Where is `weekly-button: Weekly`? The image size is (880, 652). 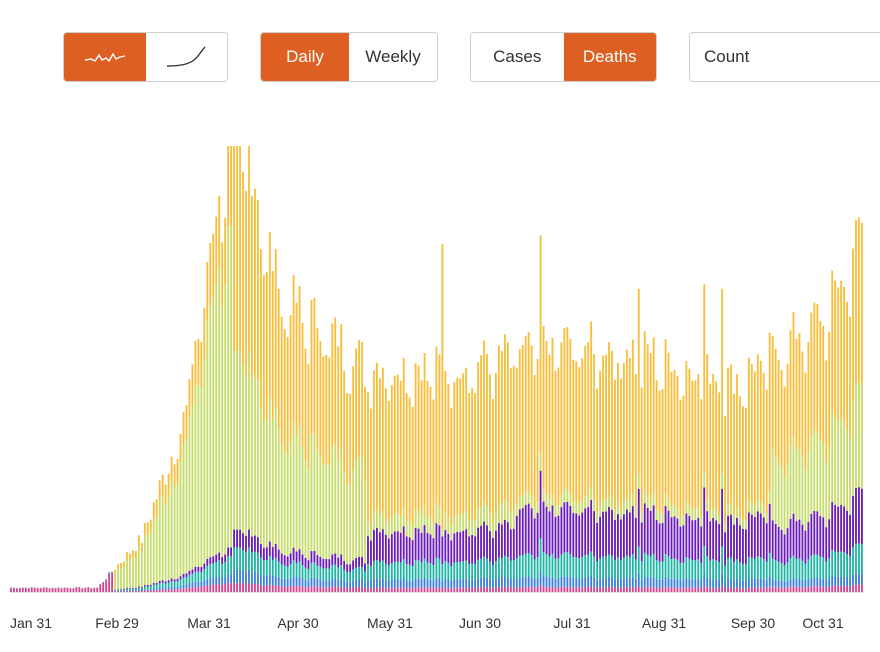 weekly-button: Weekly is located at coordinates (393, 57).